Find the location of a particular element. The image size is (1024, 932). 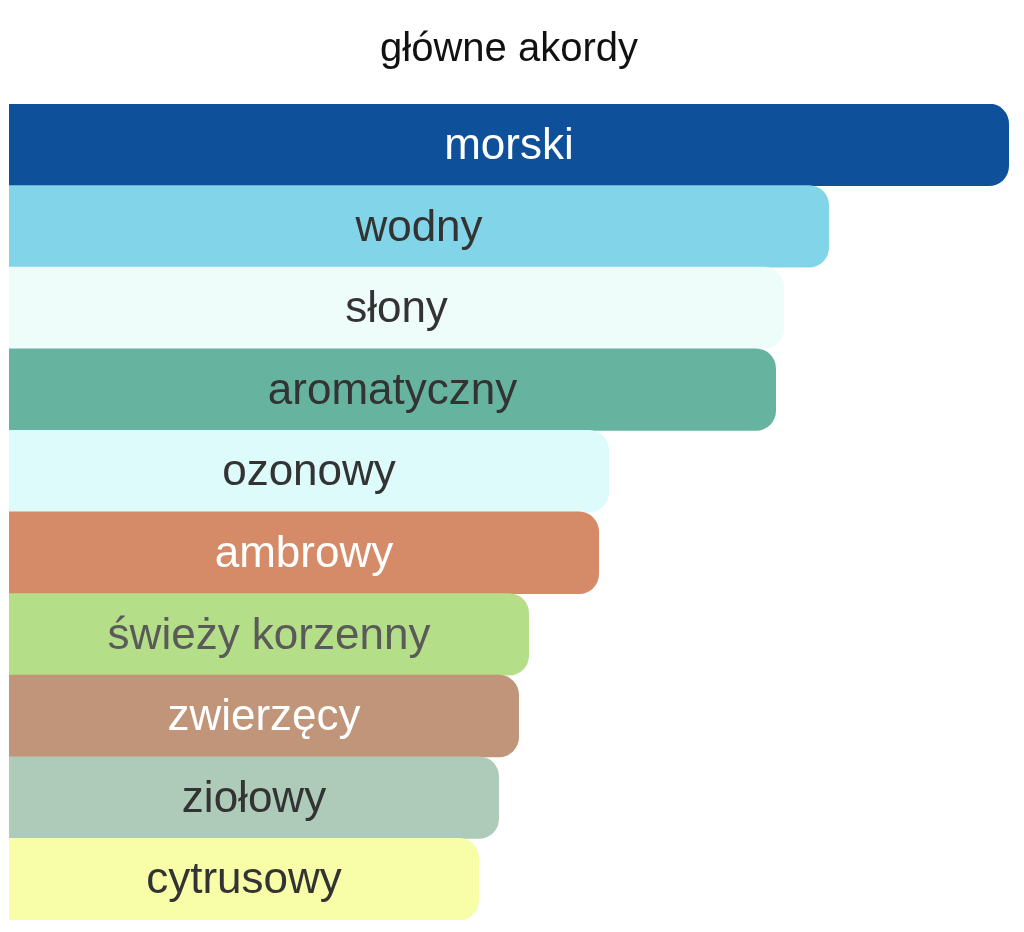

y-tick-label: wodny is located at coordinates (418, 225).